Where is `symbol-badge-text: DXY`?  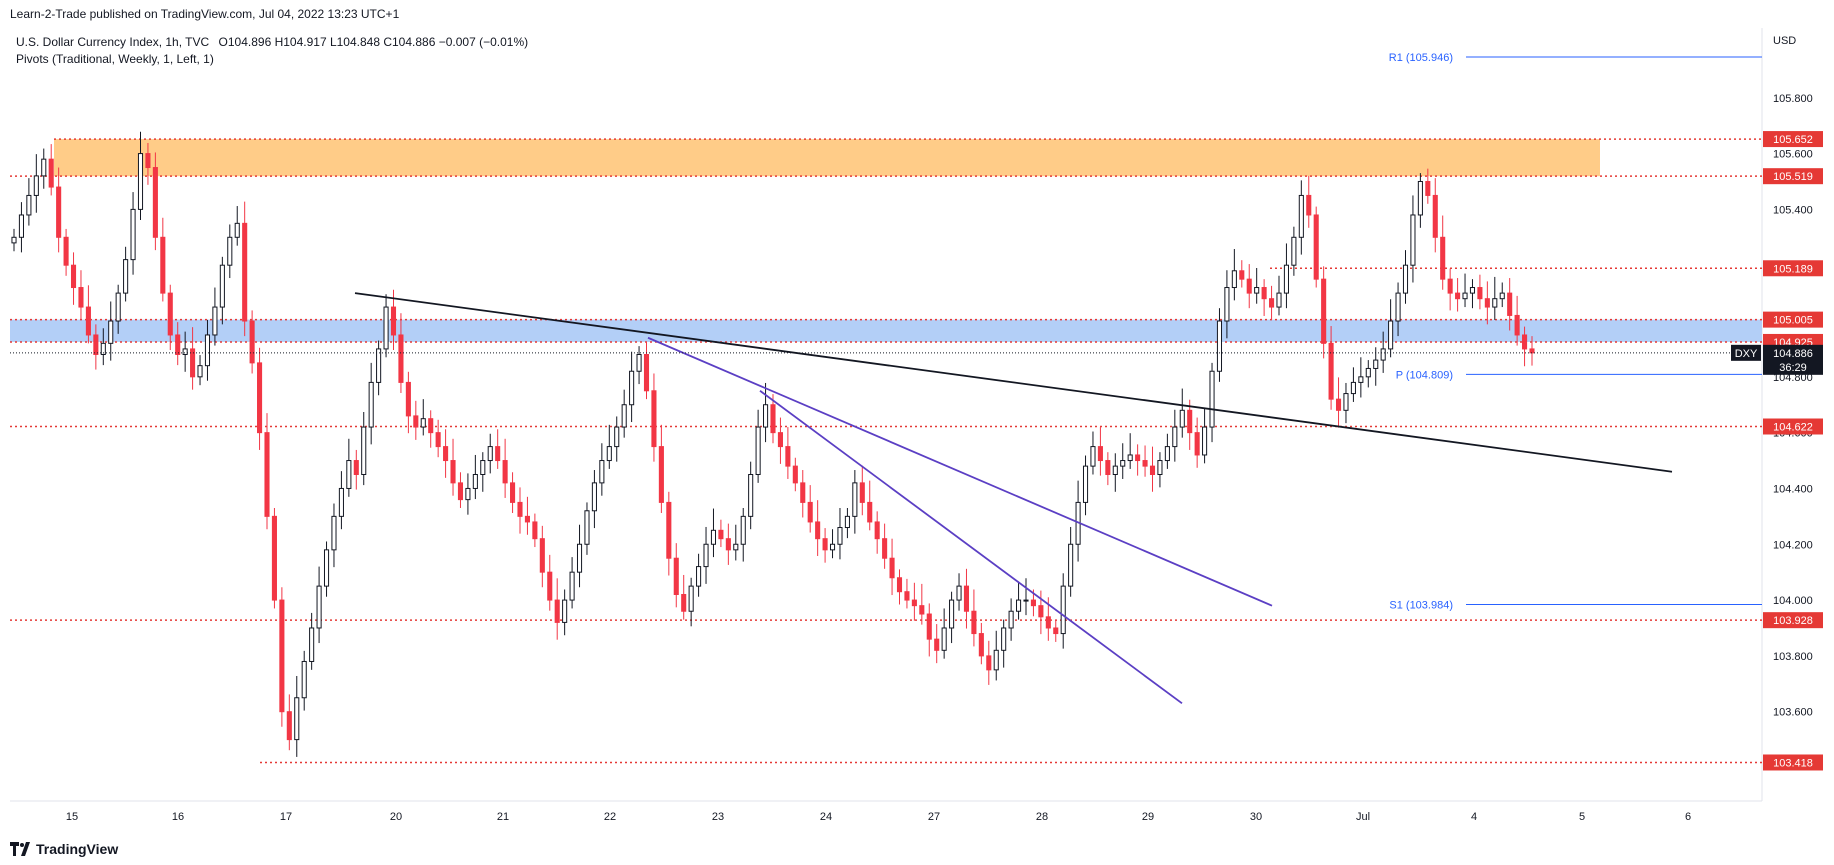
symbol-badge-text: DXY is located at coordinates (1746, 354).